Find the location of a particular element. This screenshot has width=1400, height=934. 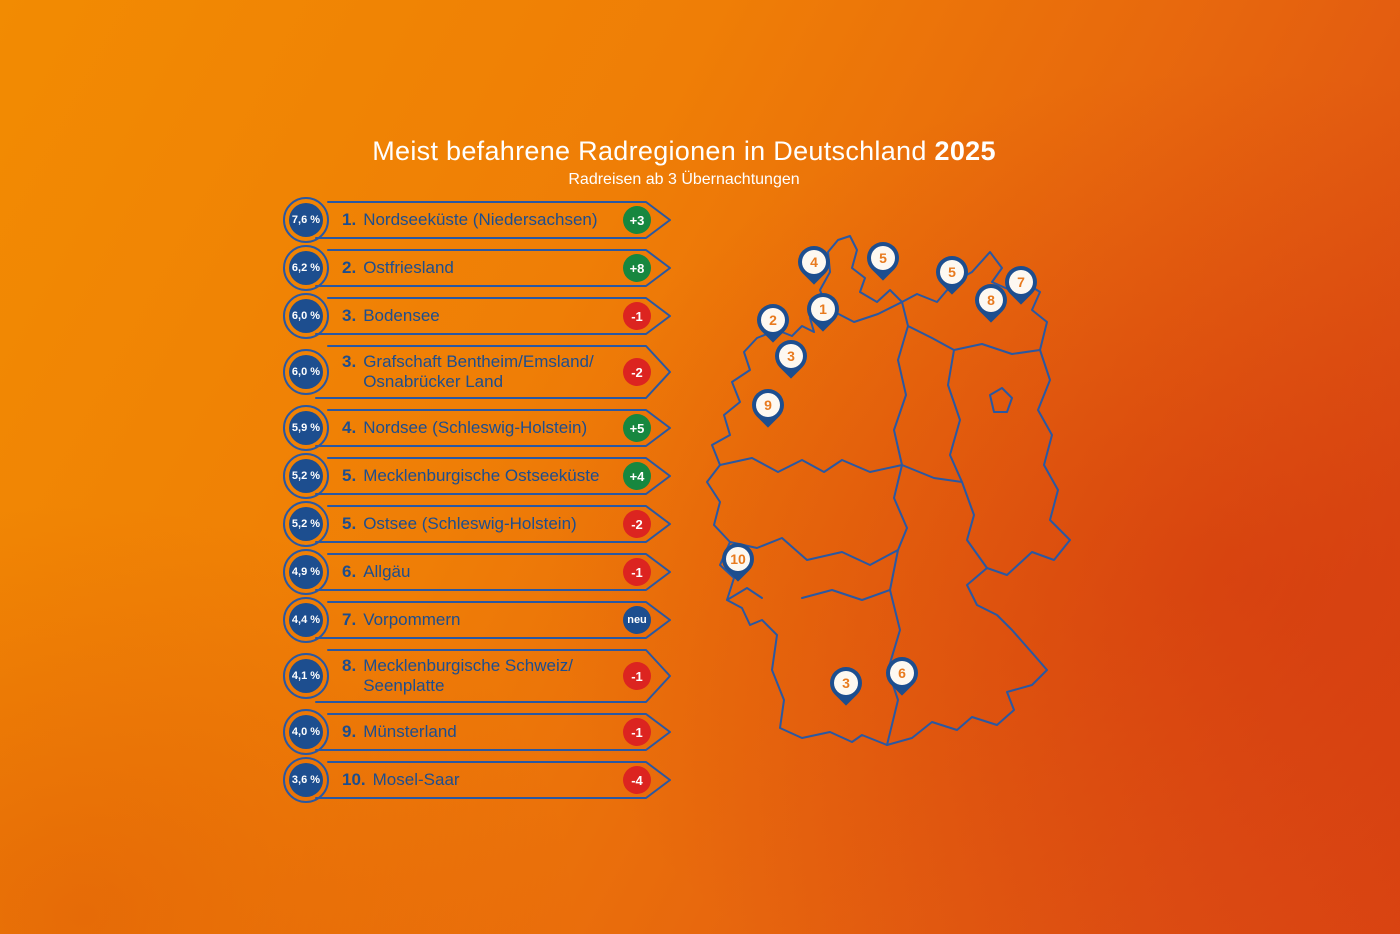

map-pin: 1 is located at coordinates (823, 309).